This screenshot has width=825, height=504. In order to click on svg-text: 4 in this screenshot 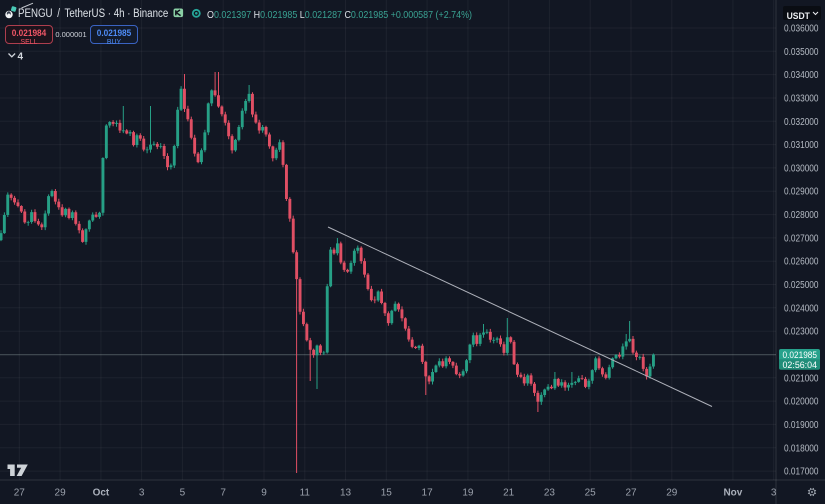, I will do `click(21, 56)`.